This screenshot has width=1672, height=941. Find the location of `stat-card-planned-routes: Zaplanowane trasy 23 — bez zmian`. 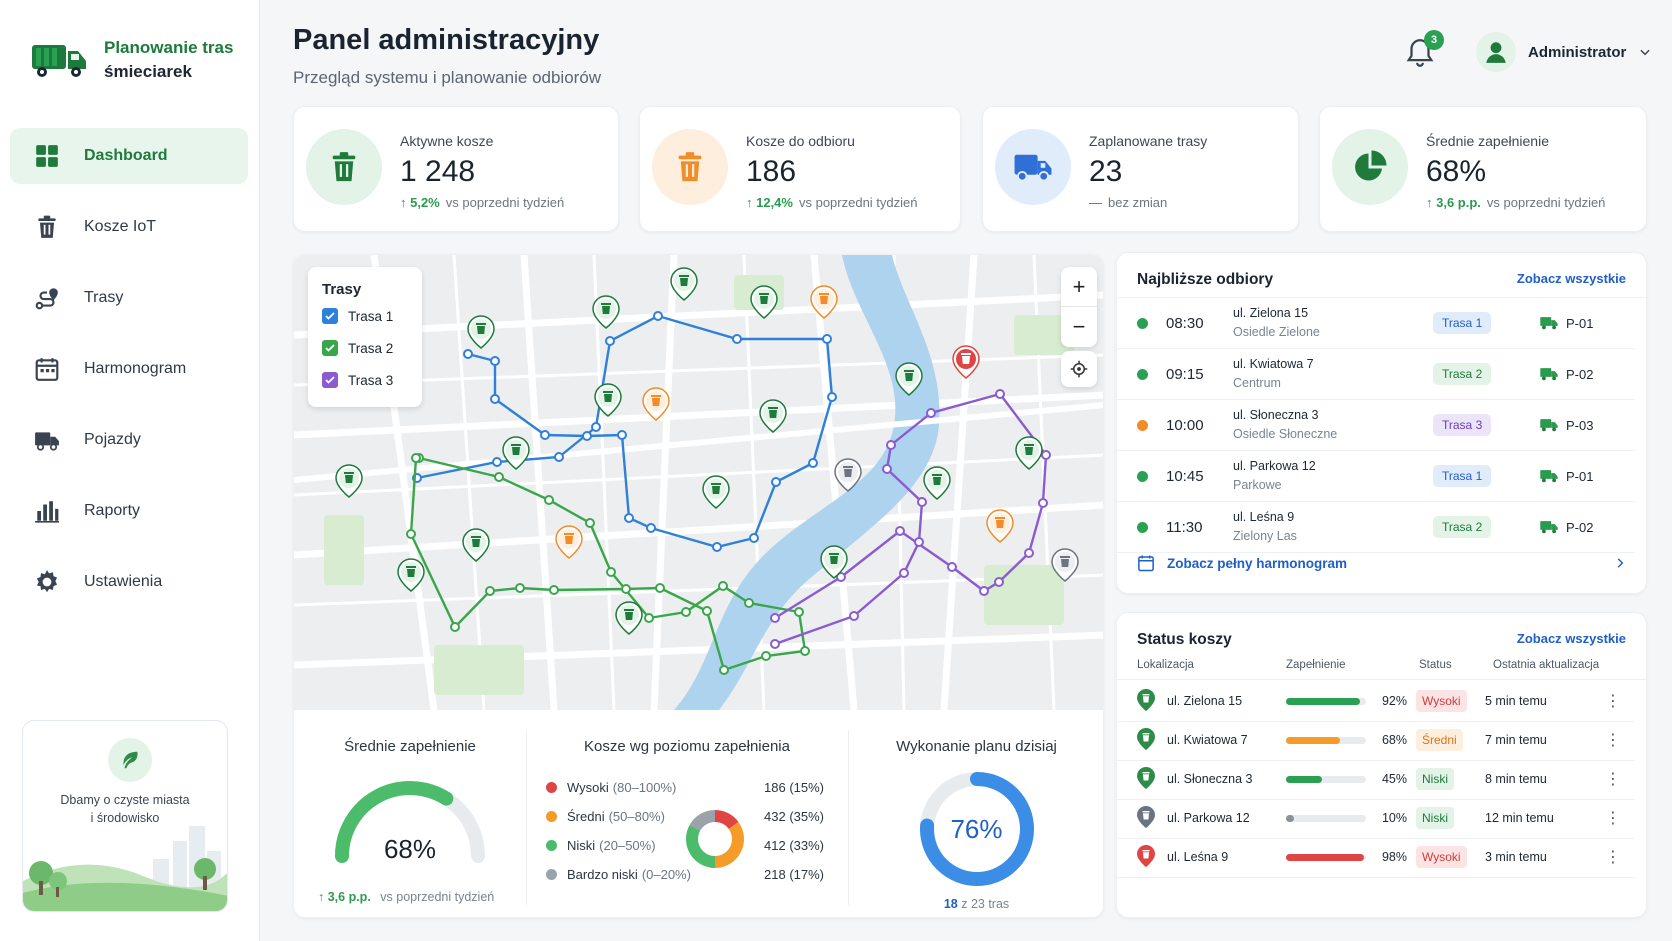

stat-card-planned-routes: Zaplanowane trasy 23 — bez zmian is located at coordinates (1140, 169).